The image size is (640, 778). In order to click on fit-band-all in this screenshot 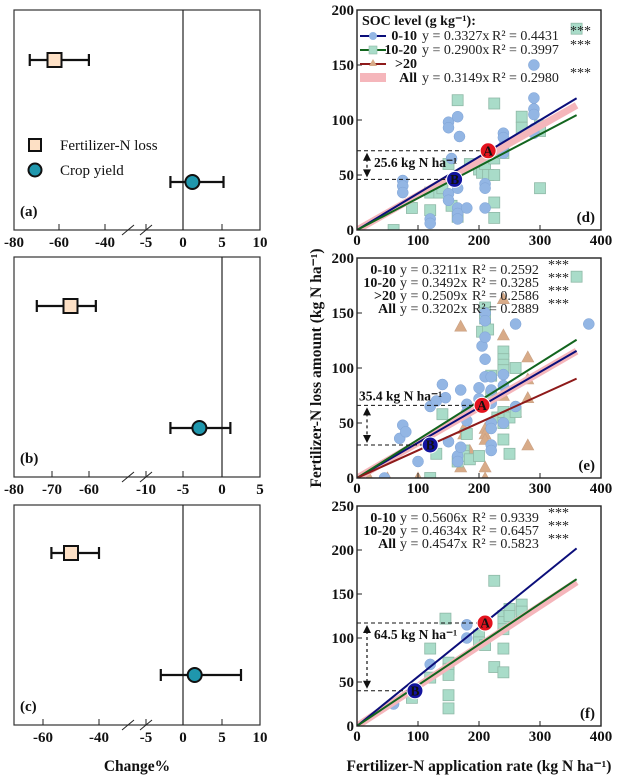, I will do `click(468, 166)`.